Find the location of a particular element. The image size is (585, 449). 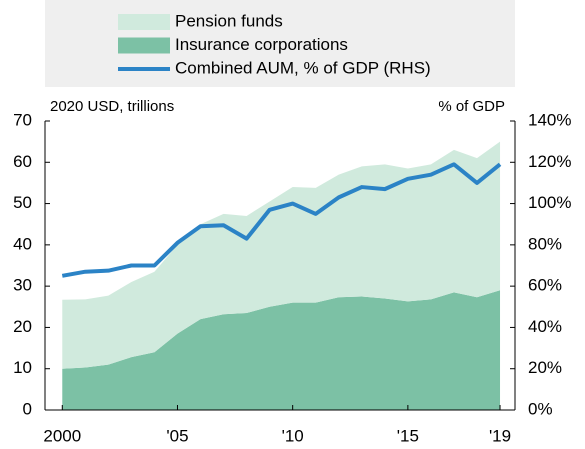

y2-tick-label: 80% is located at coordinates (545, 243).